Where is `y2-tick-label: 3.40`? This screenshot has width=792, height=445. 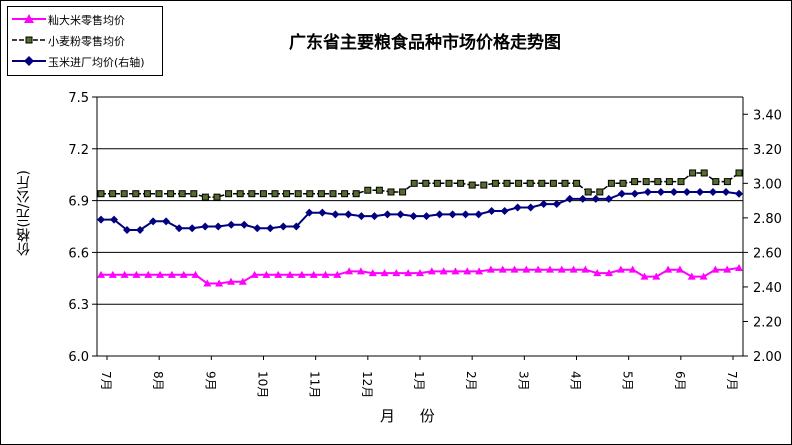 y2-tick-label: 3.40 is located at coordinates (767, 115).